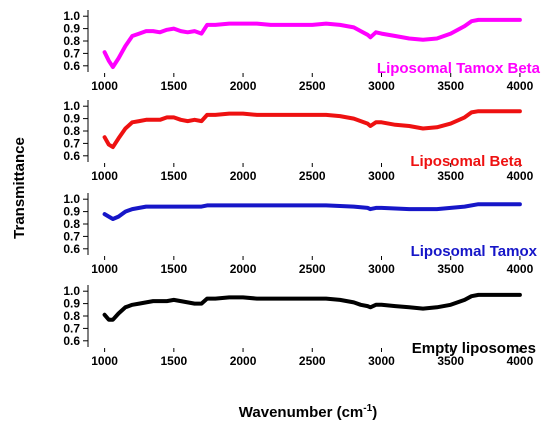  What do you see at coordinates (474, 251) in the screenshot?
I see `series-label-liposomal-tamox: Liposomal Tamox` at bounding box center [474, 251].